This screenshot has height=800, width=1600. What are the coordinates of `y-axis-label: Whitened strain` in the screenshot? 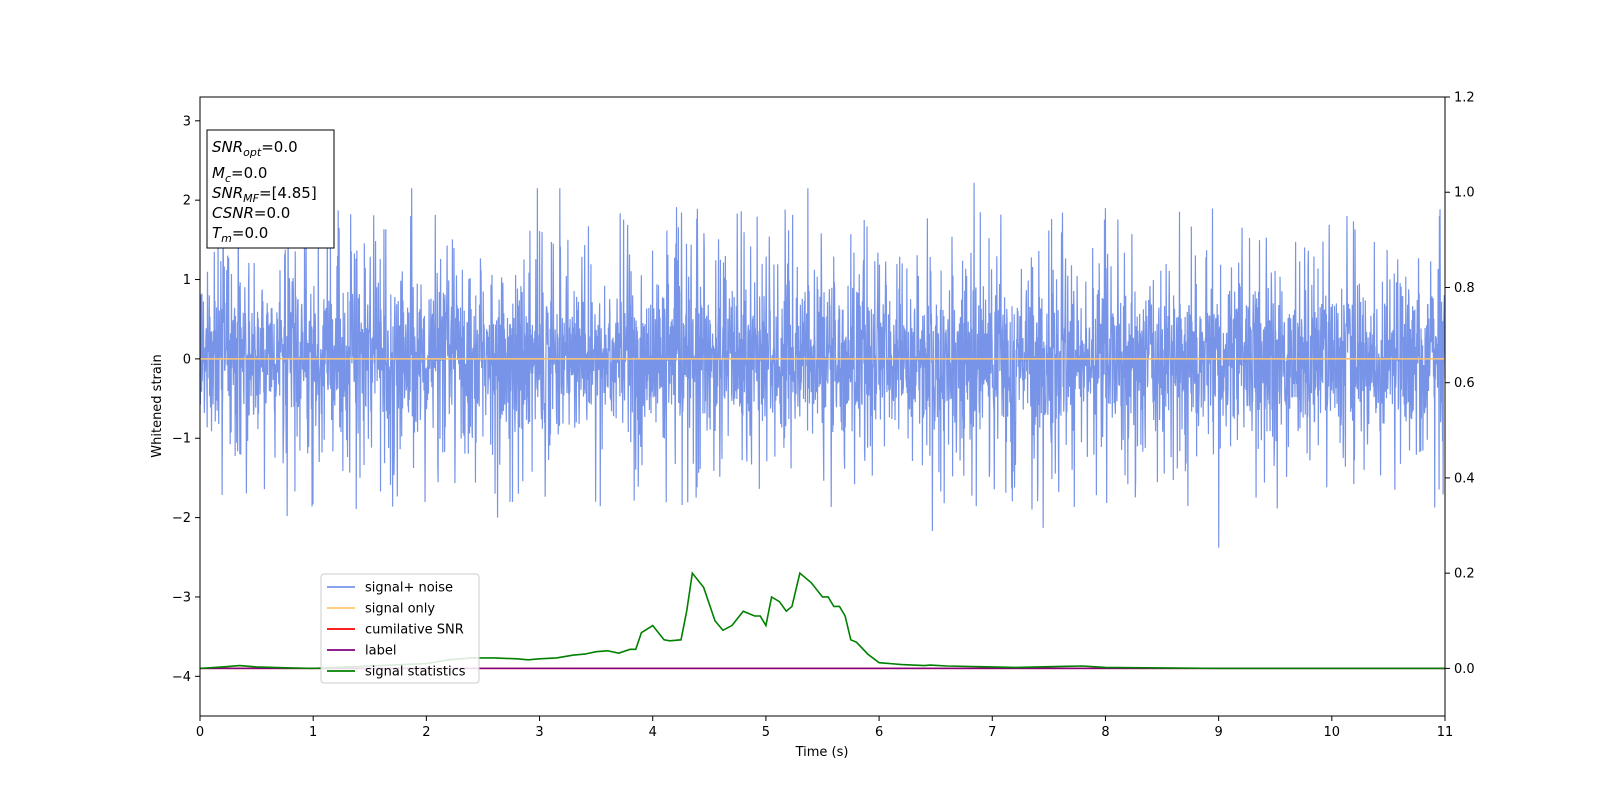 It's located at (157, 405).